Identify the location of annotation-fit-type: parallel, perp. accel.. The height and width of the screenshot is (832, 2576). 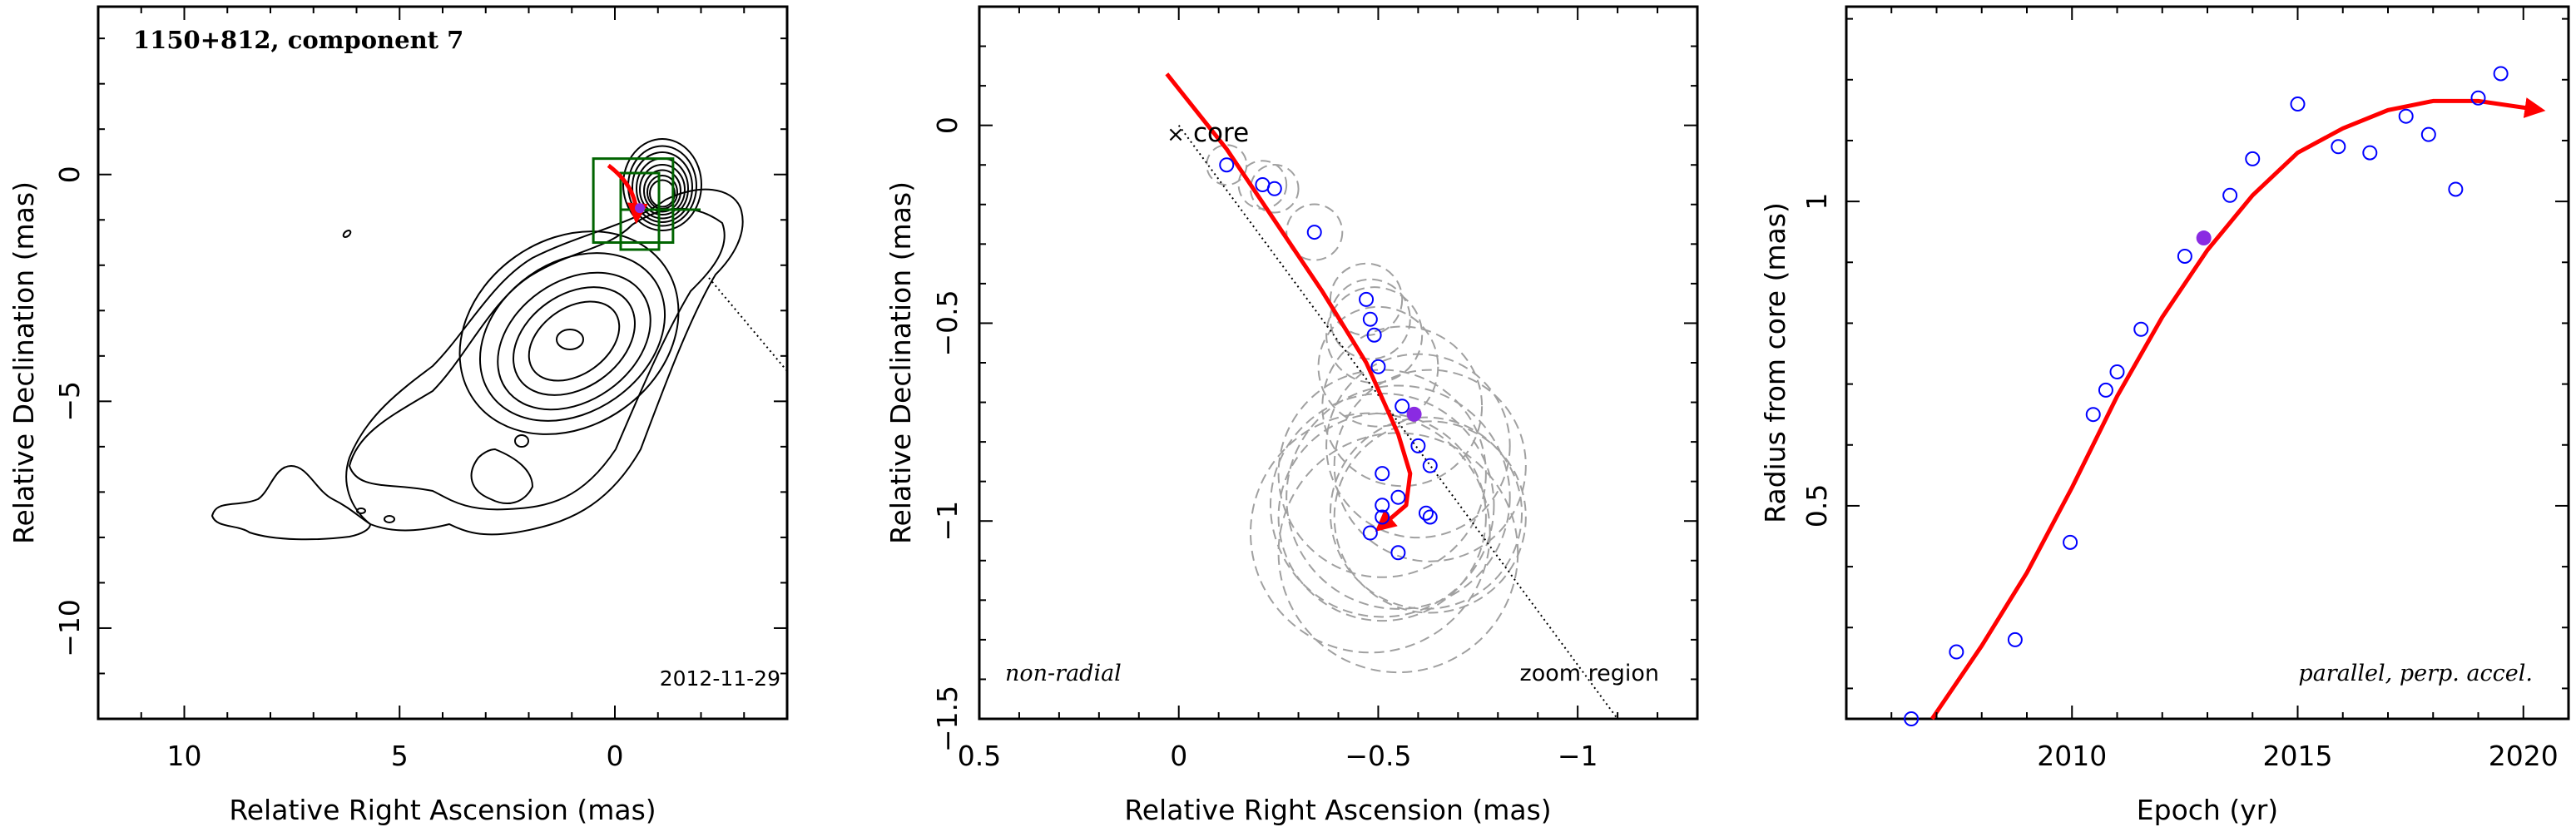
(2415, 673).